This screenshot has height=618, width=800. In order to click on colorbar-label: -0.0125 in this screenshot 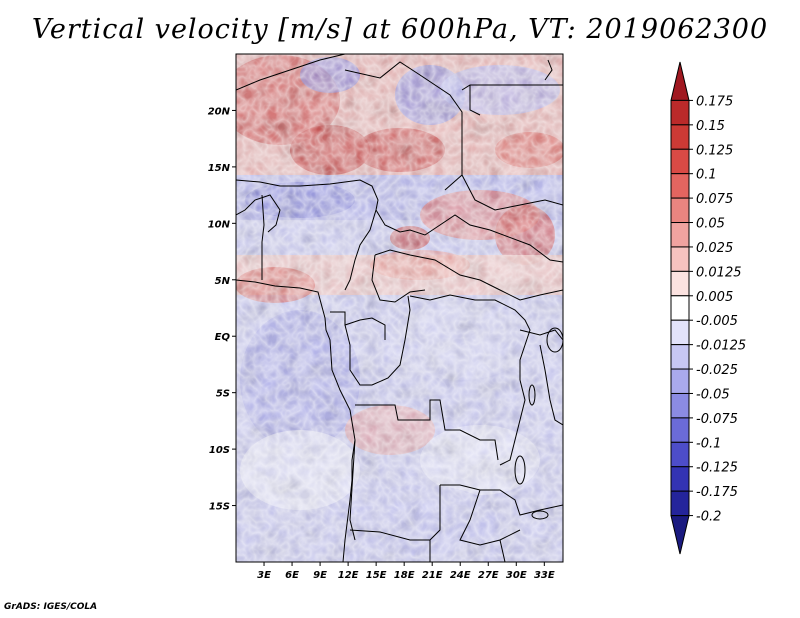, I will do `click(721, 346)`.